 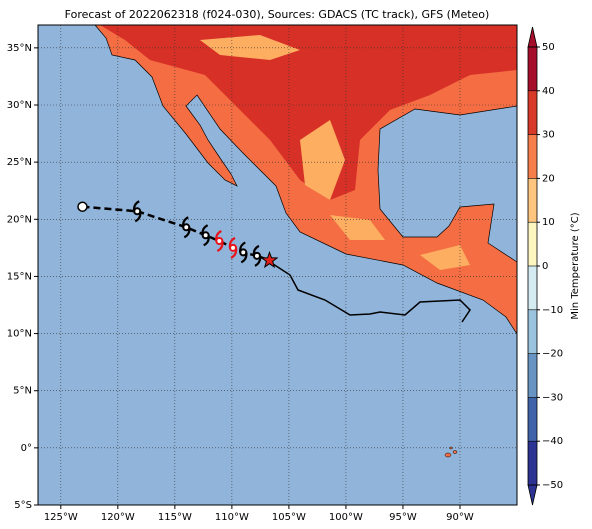 I want to click on track-line, so click(x=176, y=233).